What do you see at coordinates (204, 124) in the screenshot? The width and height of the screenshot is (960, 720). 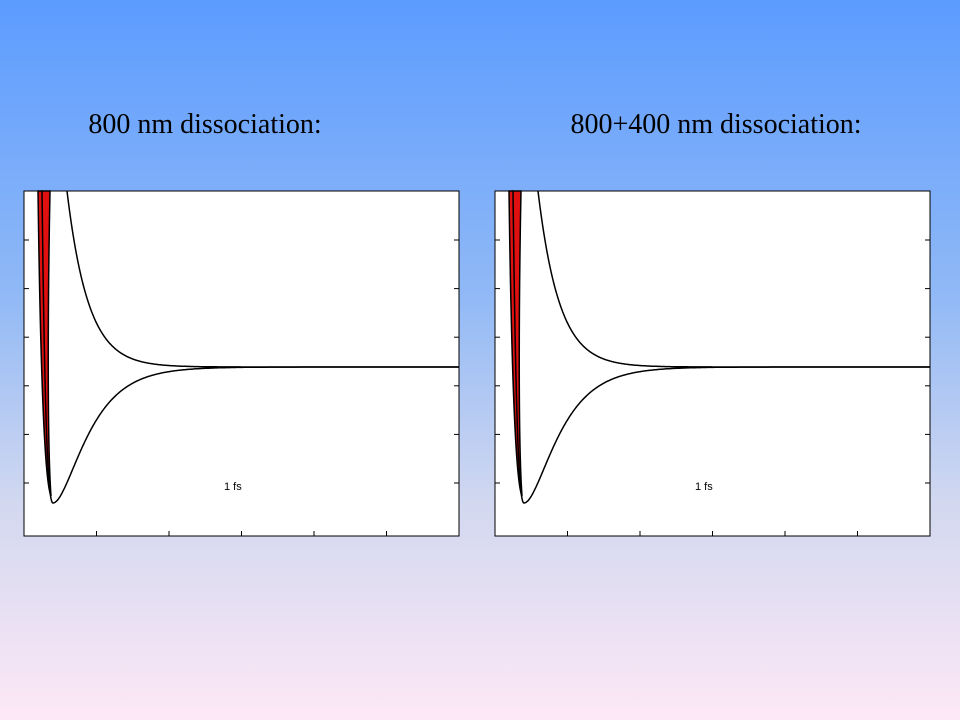 I see `panel-title: 800 nm dissociation:` at bounding box center [204, 124].